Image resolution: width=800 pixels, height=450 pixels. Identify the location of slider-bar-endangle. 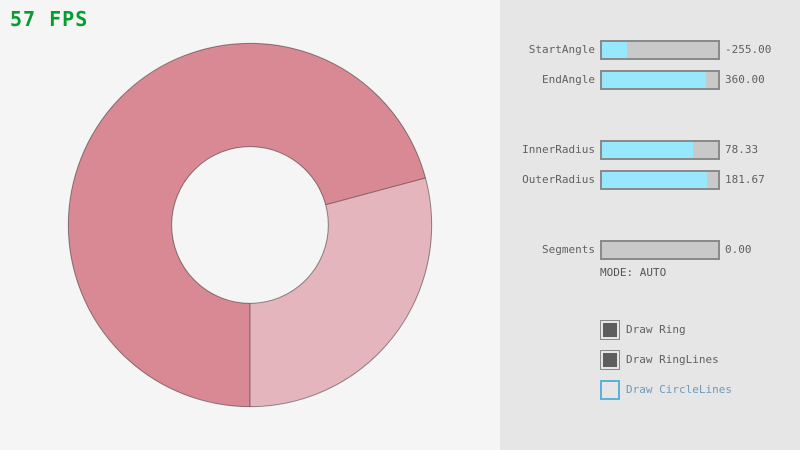
(660, 80).